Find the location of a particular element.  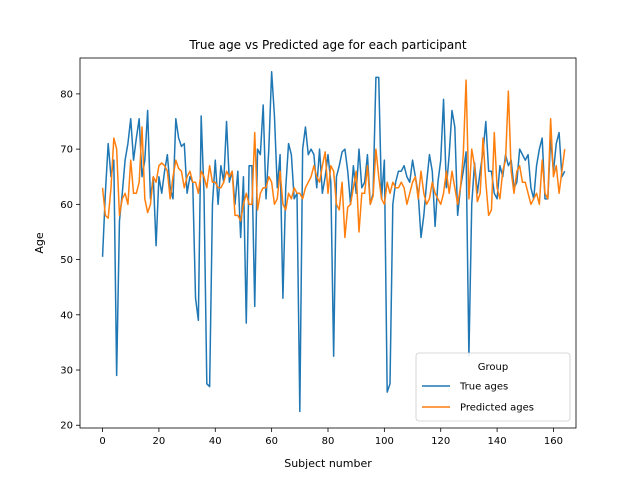

x-tick-label: 120 is located at coordinates (440, 441).